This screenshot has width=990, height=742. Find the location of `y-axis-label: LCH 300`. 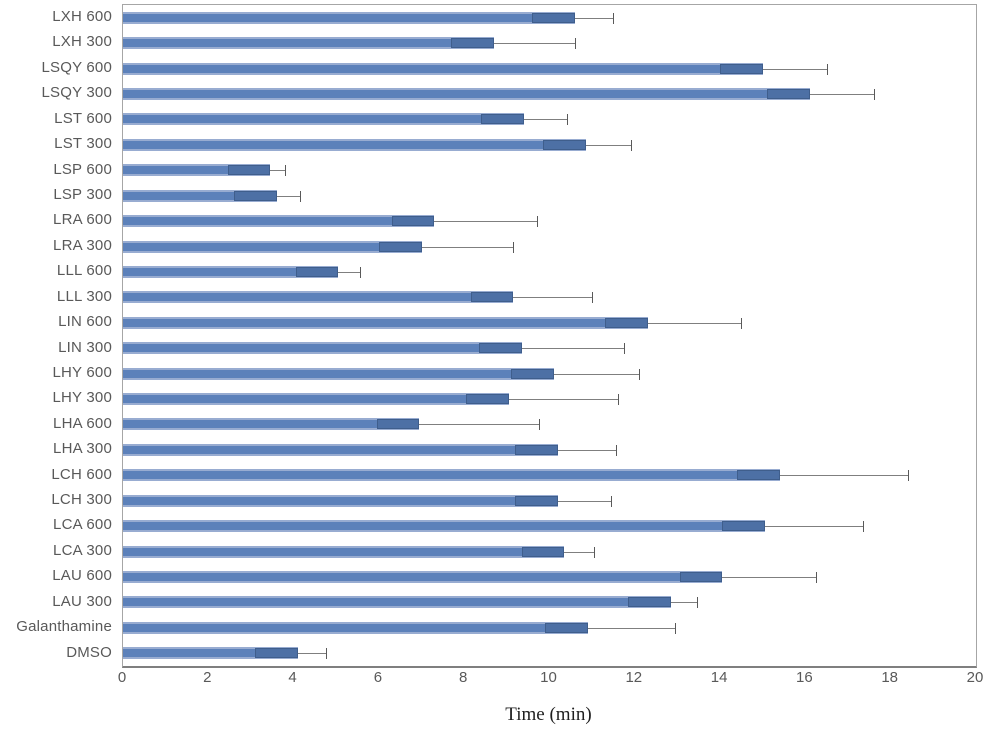

y-axis-label: LCH 300 is located at coordinates (81, 500).